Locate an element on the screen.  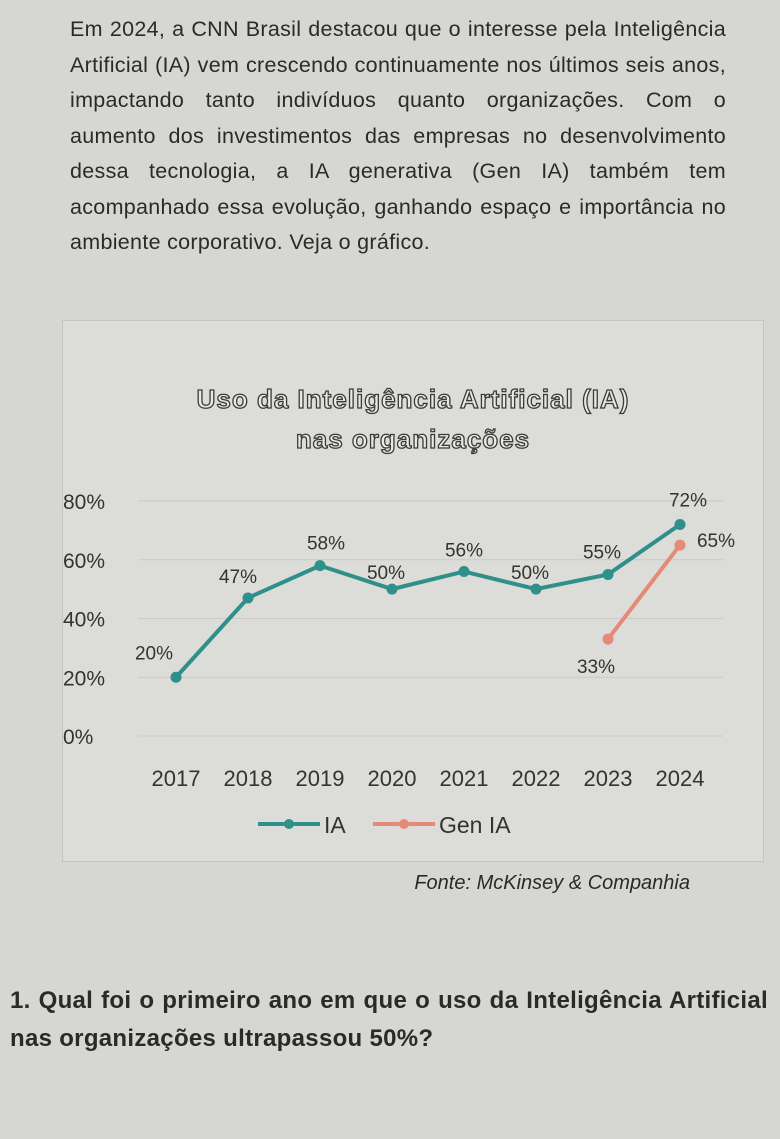
y-tick-label: 0% is located at coordinates (78, 737).